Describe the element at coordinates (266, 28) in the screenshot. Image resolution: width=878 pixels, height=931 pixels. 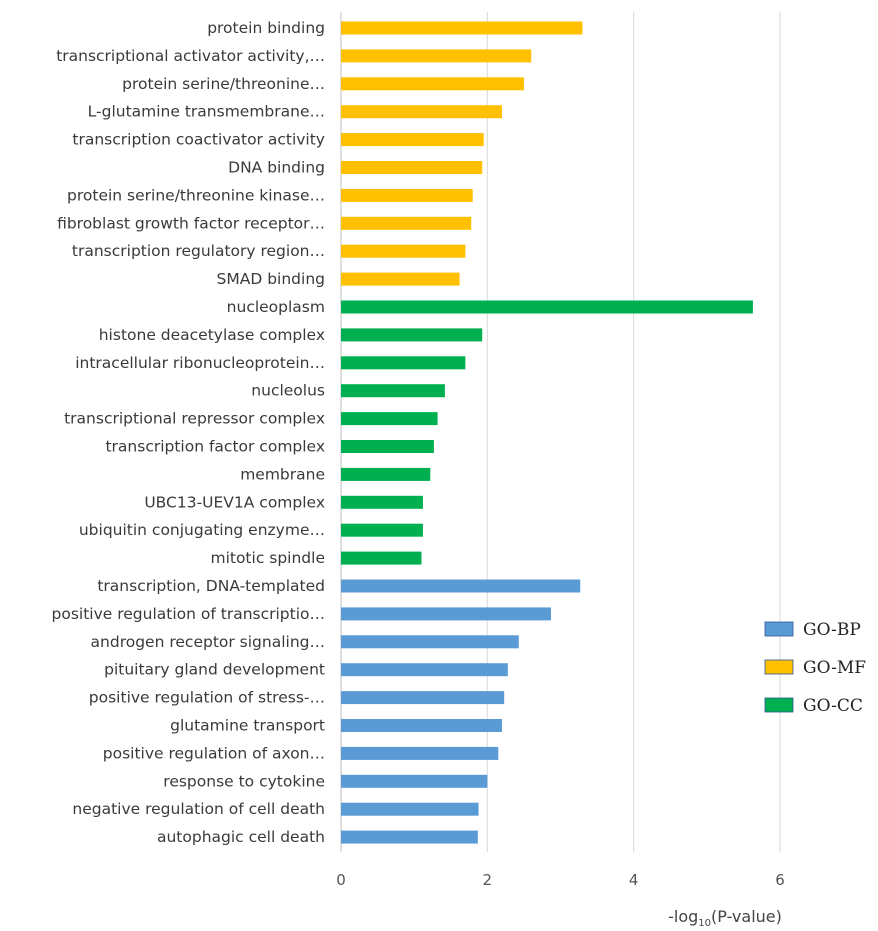
I see `category-label: protein binding` at that location.